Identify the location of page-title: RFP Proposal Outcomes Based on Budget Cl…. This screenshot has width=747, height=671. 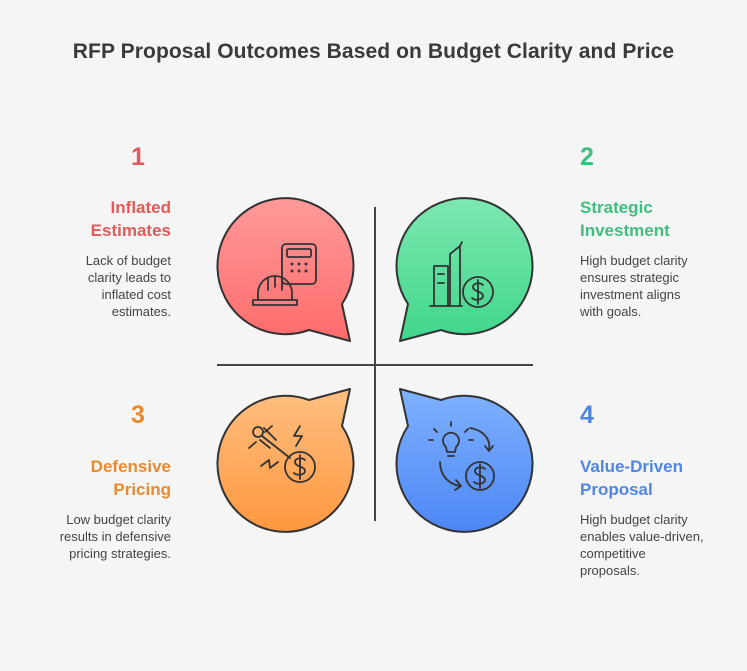
(373, 51).